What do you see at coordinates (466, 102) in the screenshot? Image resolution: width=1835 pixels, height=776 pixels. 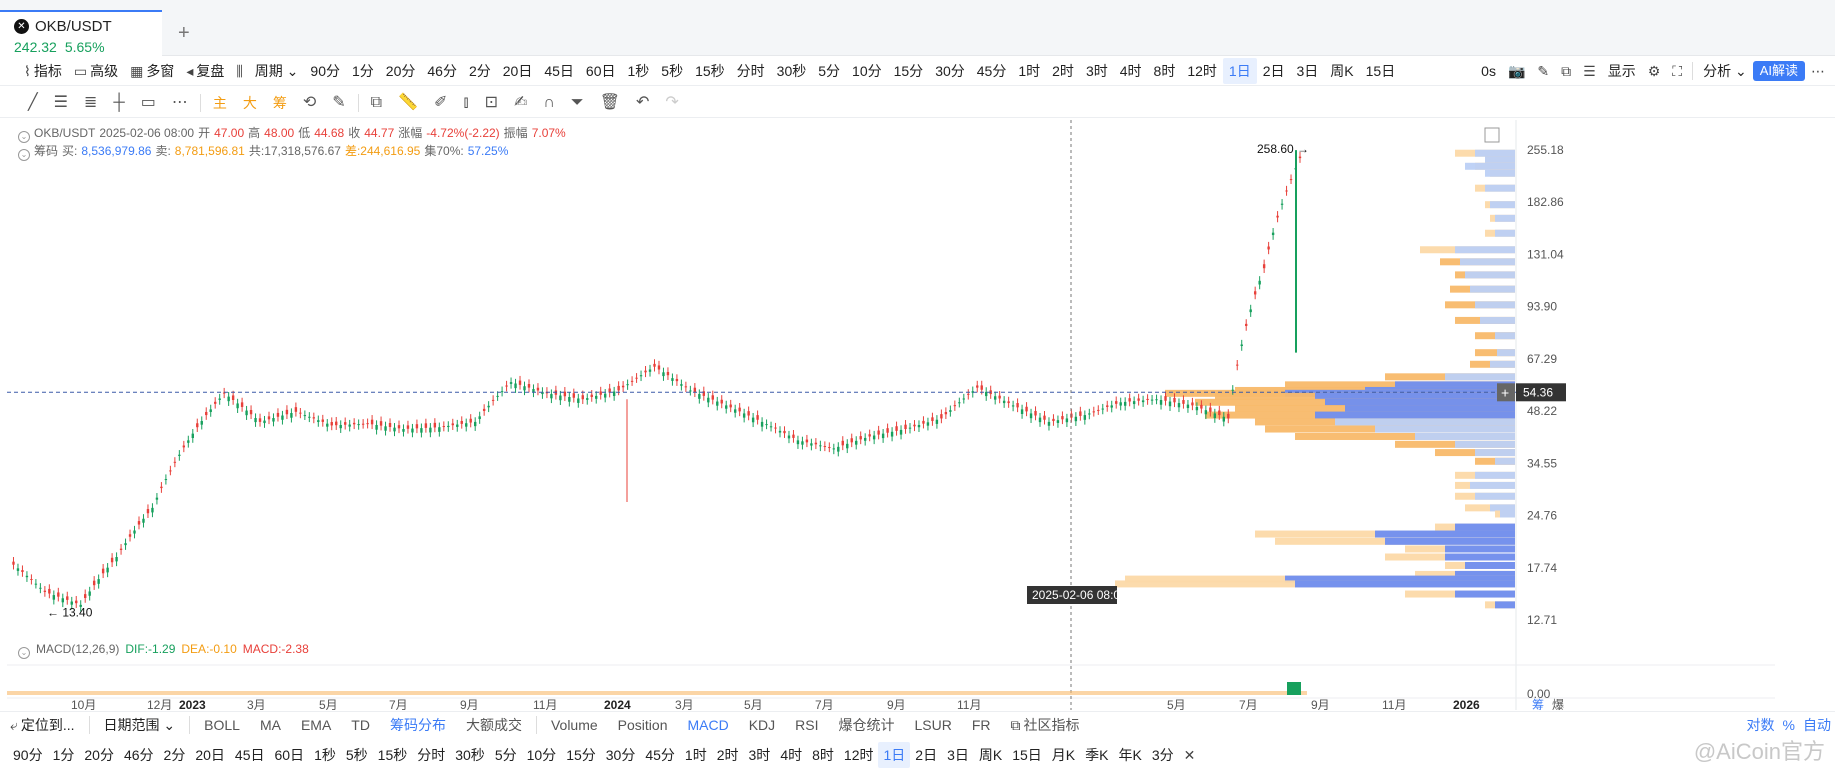 I see `candle-tool-icon: ⫾` at bounding box center [466, 102].